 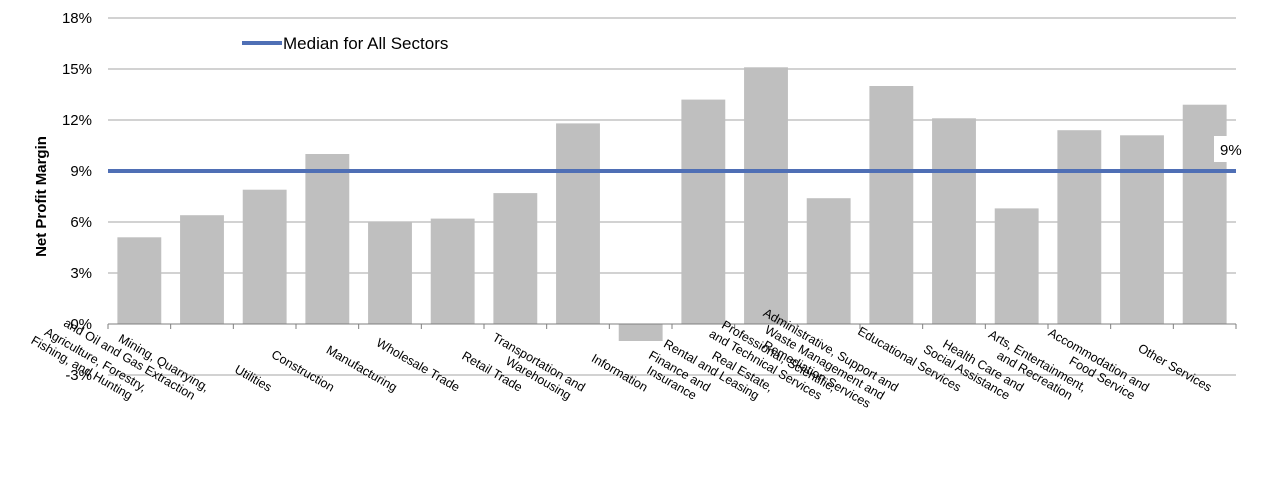 What do you see at coordinates (81, 222) in the screenshot?
I see `y-tick-label: 6%` at bounding box center [81, 222].